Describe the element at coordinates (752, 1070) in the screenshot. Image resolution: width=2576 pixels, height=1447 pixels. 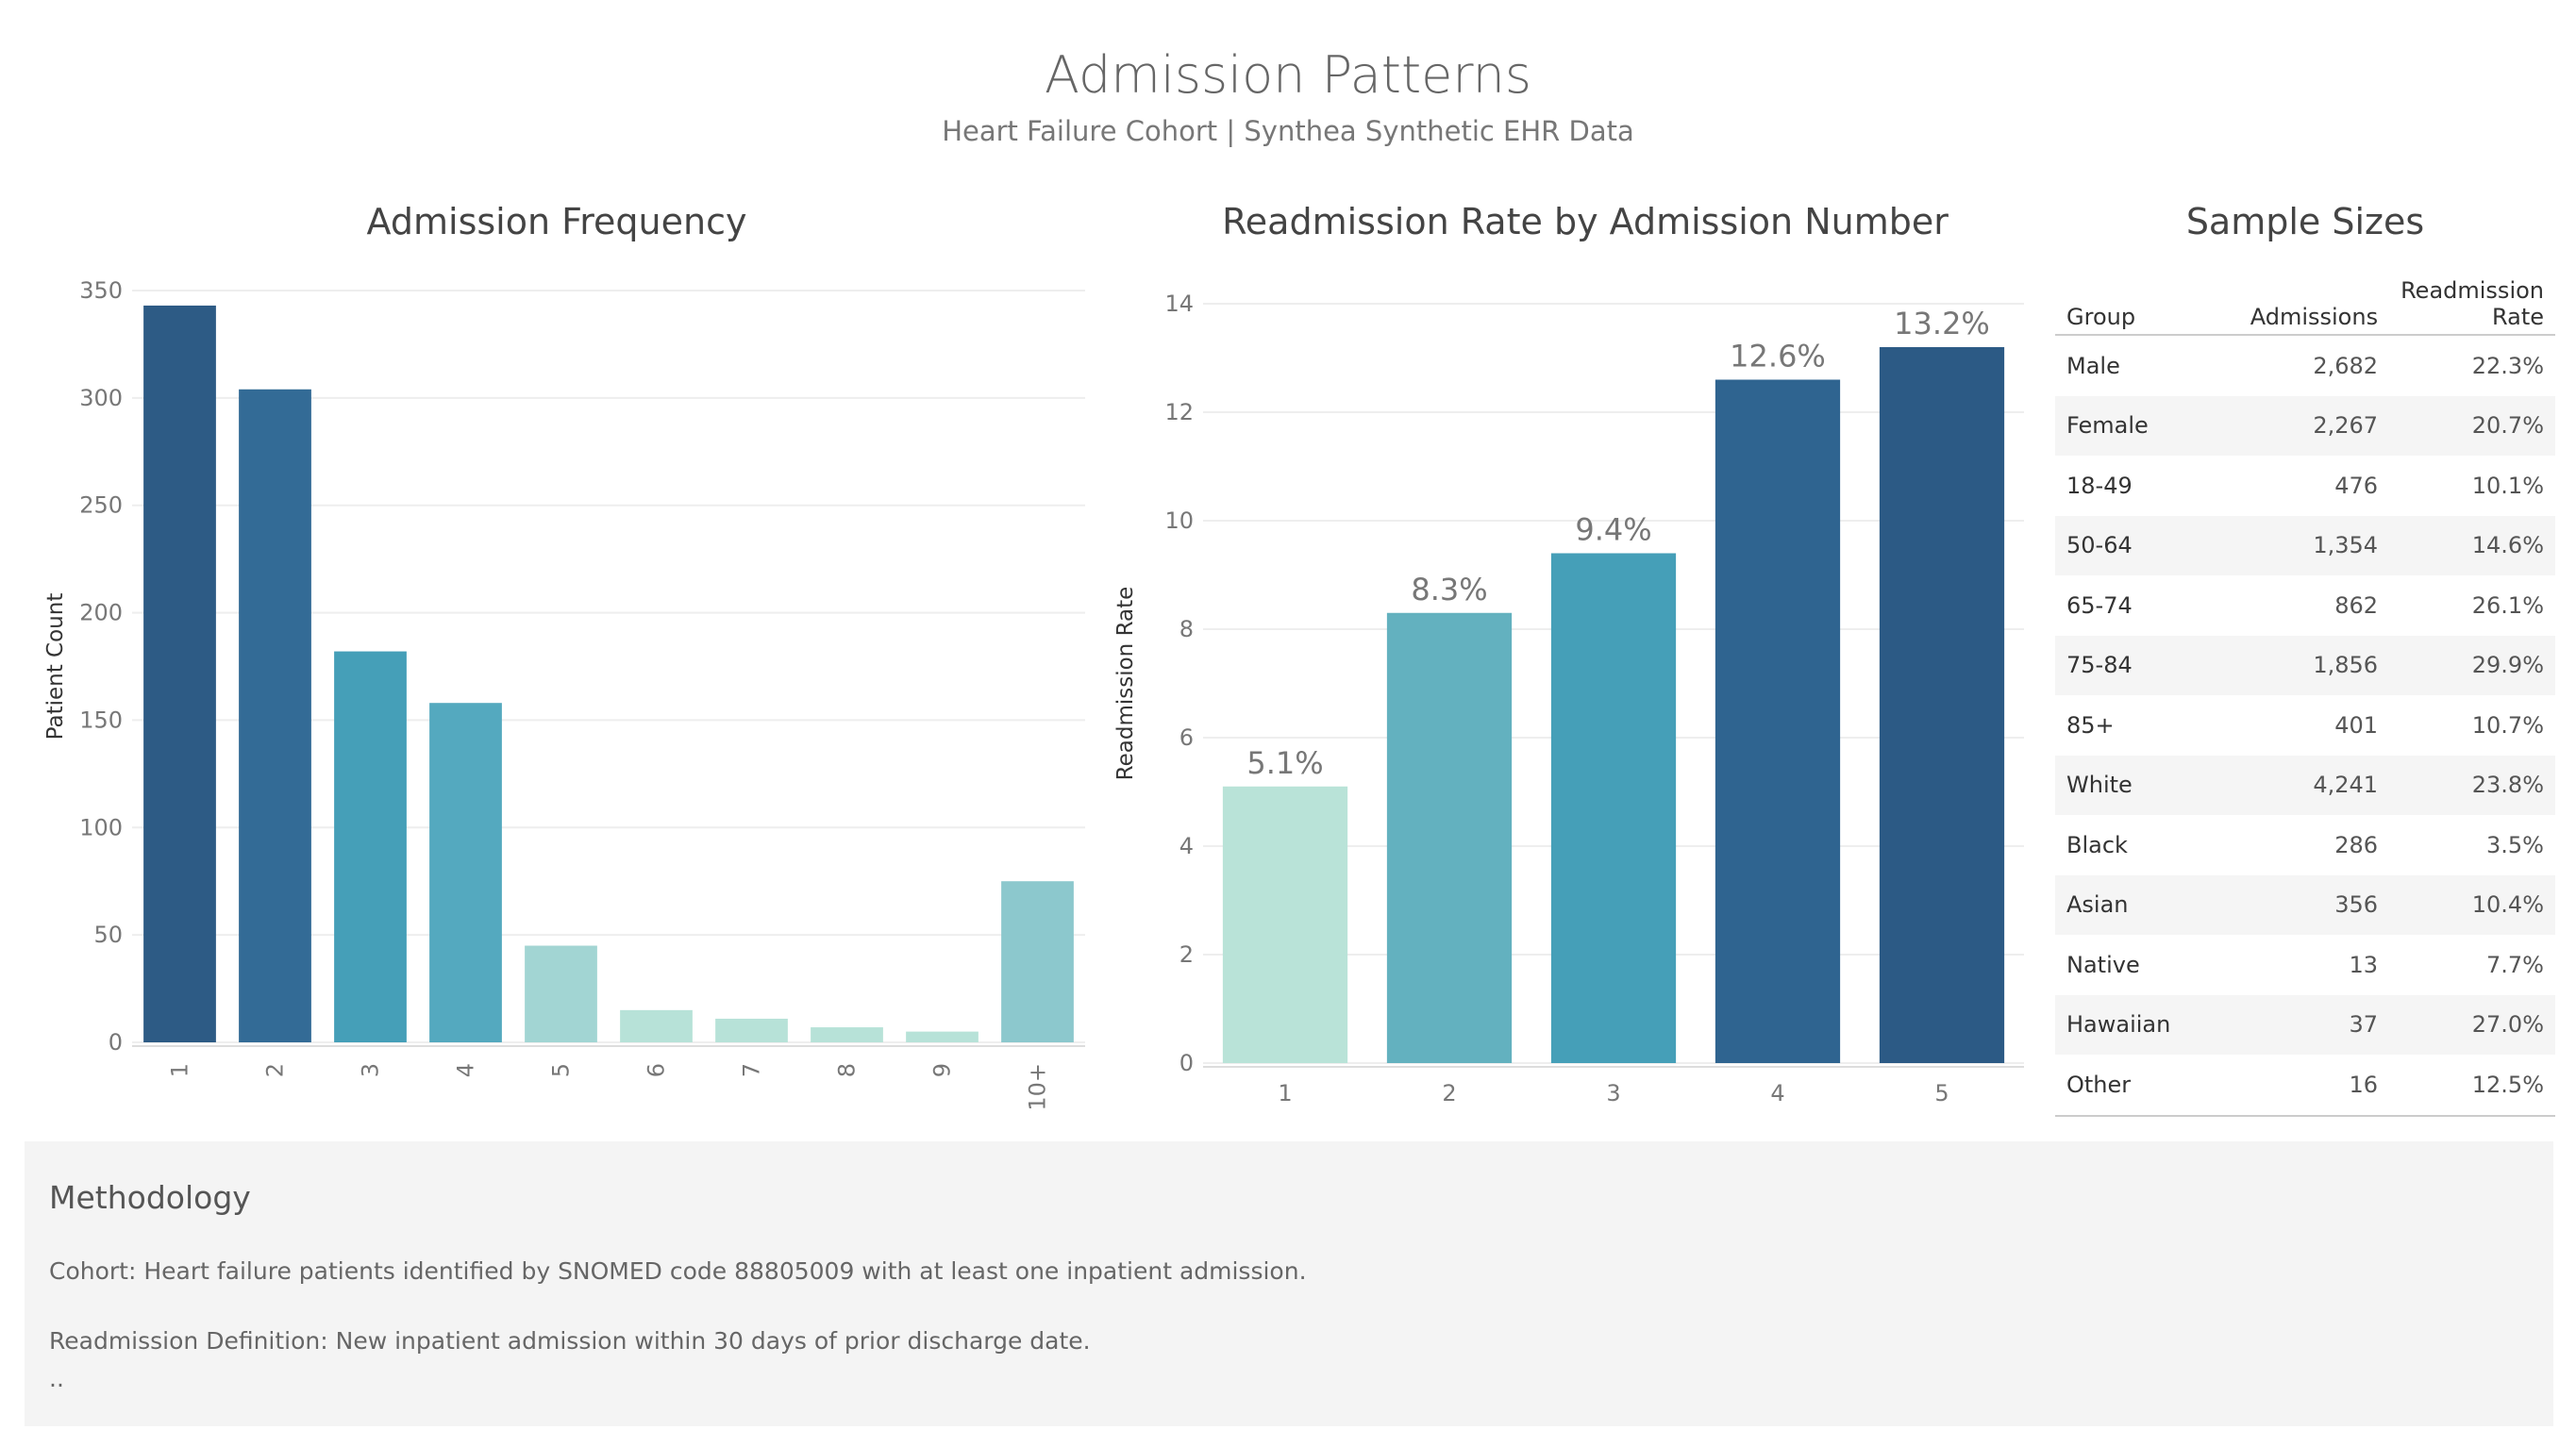
I see `x-tick-label: 7` at that location.